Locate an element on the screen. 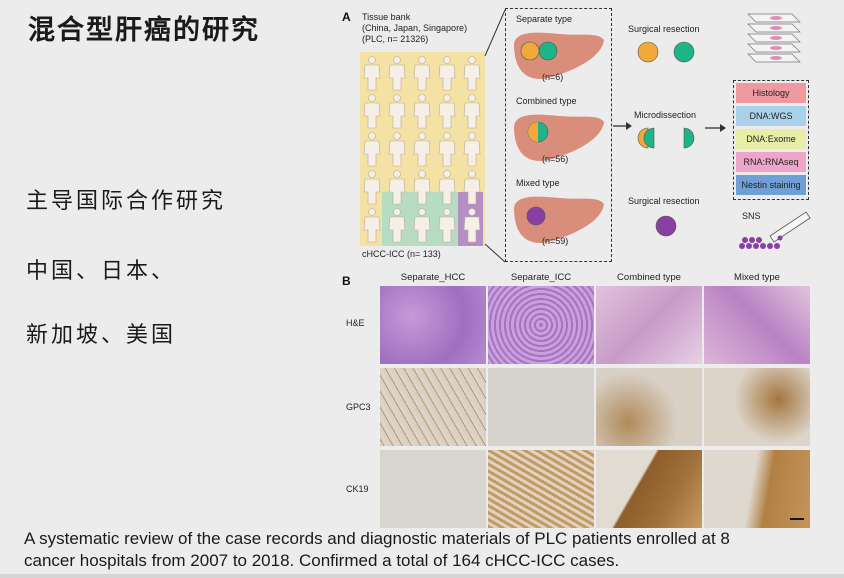 The height and width of the screenshot is (578, 844). col-separate-hcc: Separate_HCC is located at coordinates (433, 277).